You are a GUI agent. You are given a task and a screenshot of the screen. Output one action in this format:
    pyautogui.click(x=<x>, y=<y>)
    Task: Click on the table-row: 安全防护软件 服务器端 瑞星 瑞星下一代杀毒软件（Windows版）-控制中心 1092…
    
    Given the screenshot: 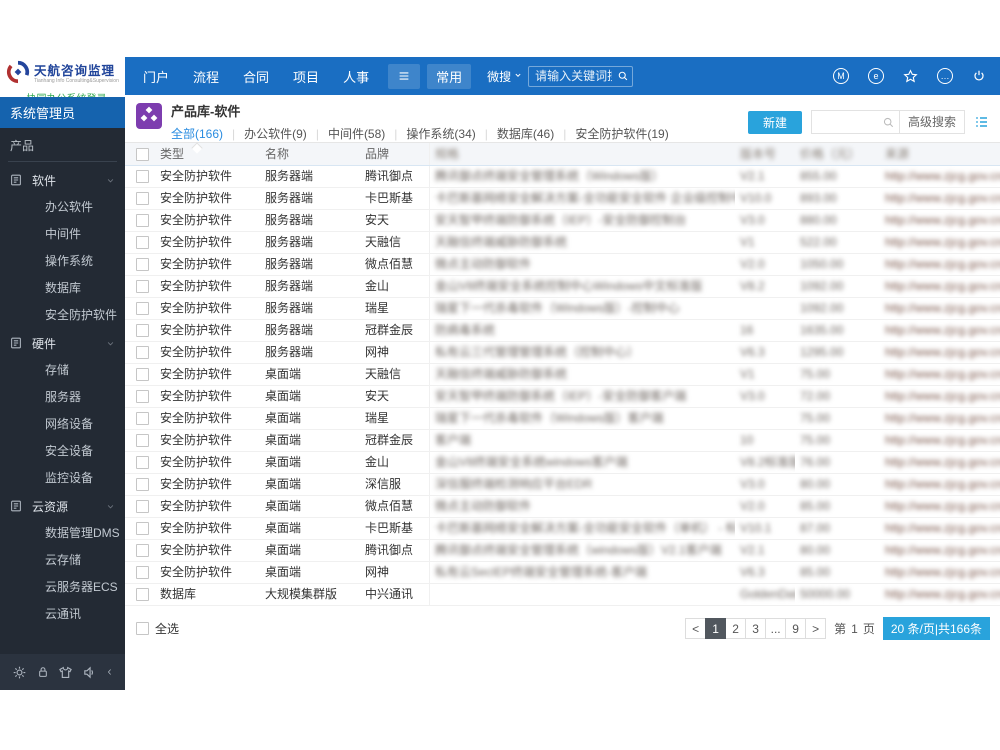 What is the action you would take?
    pyautogui.click(x=562, y=309)
    